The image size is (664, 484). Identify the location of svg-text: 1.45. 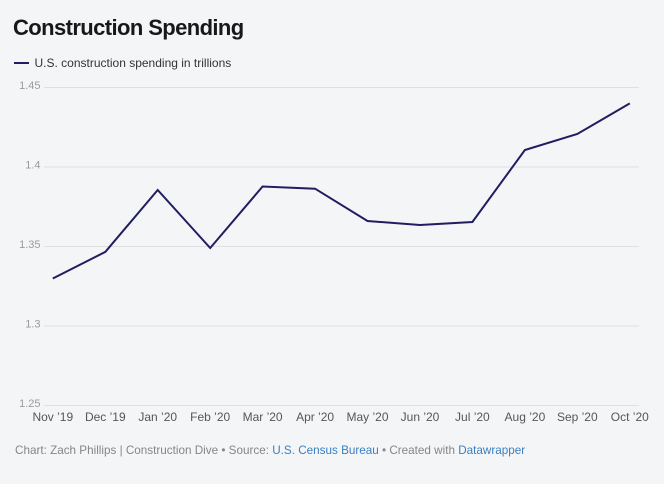
(29, 86).